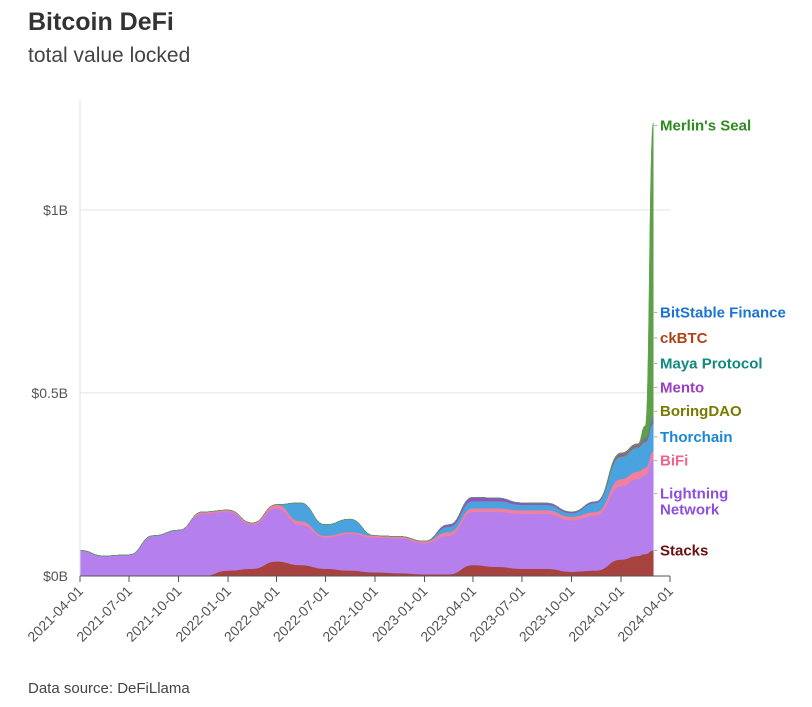 The height and width of the screenshot is (707, 812). I want to click on legend-label-line: Network, so click(690, 510).